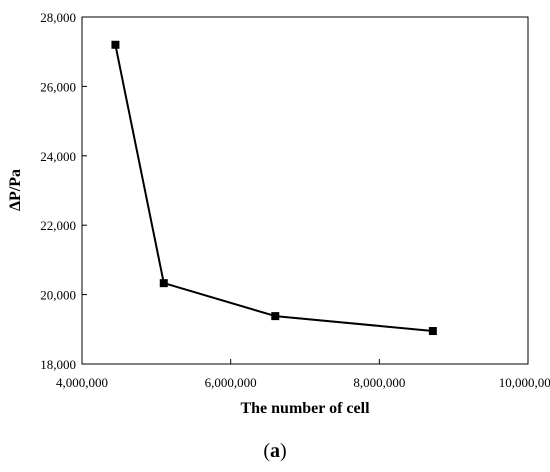 This screenshot has height=472, width=550. Describe the element at coordinates (266, 451) in the screenshot. I see `caption-open-paren: (` at that location.